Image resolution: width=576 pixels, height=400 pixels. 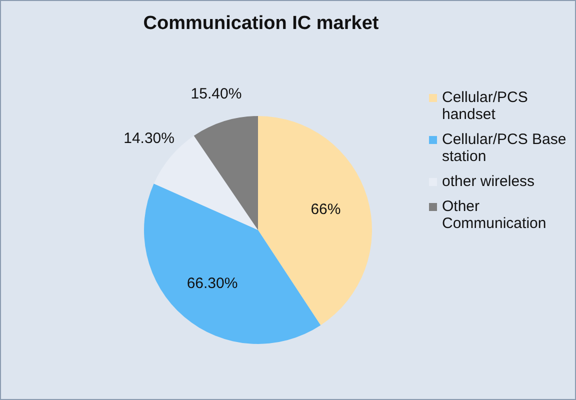 I want to click on legend-label: Other Communication, so click(x=495, y=215).